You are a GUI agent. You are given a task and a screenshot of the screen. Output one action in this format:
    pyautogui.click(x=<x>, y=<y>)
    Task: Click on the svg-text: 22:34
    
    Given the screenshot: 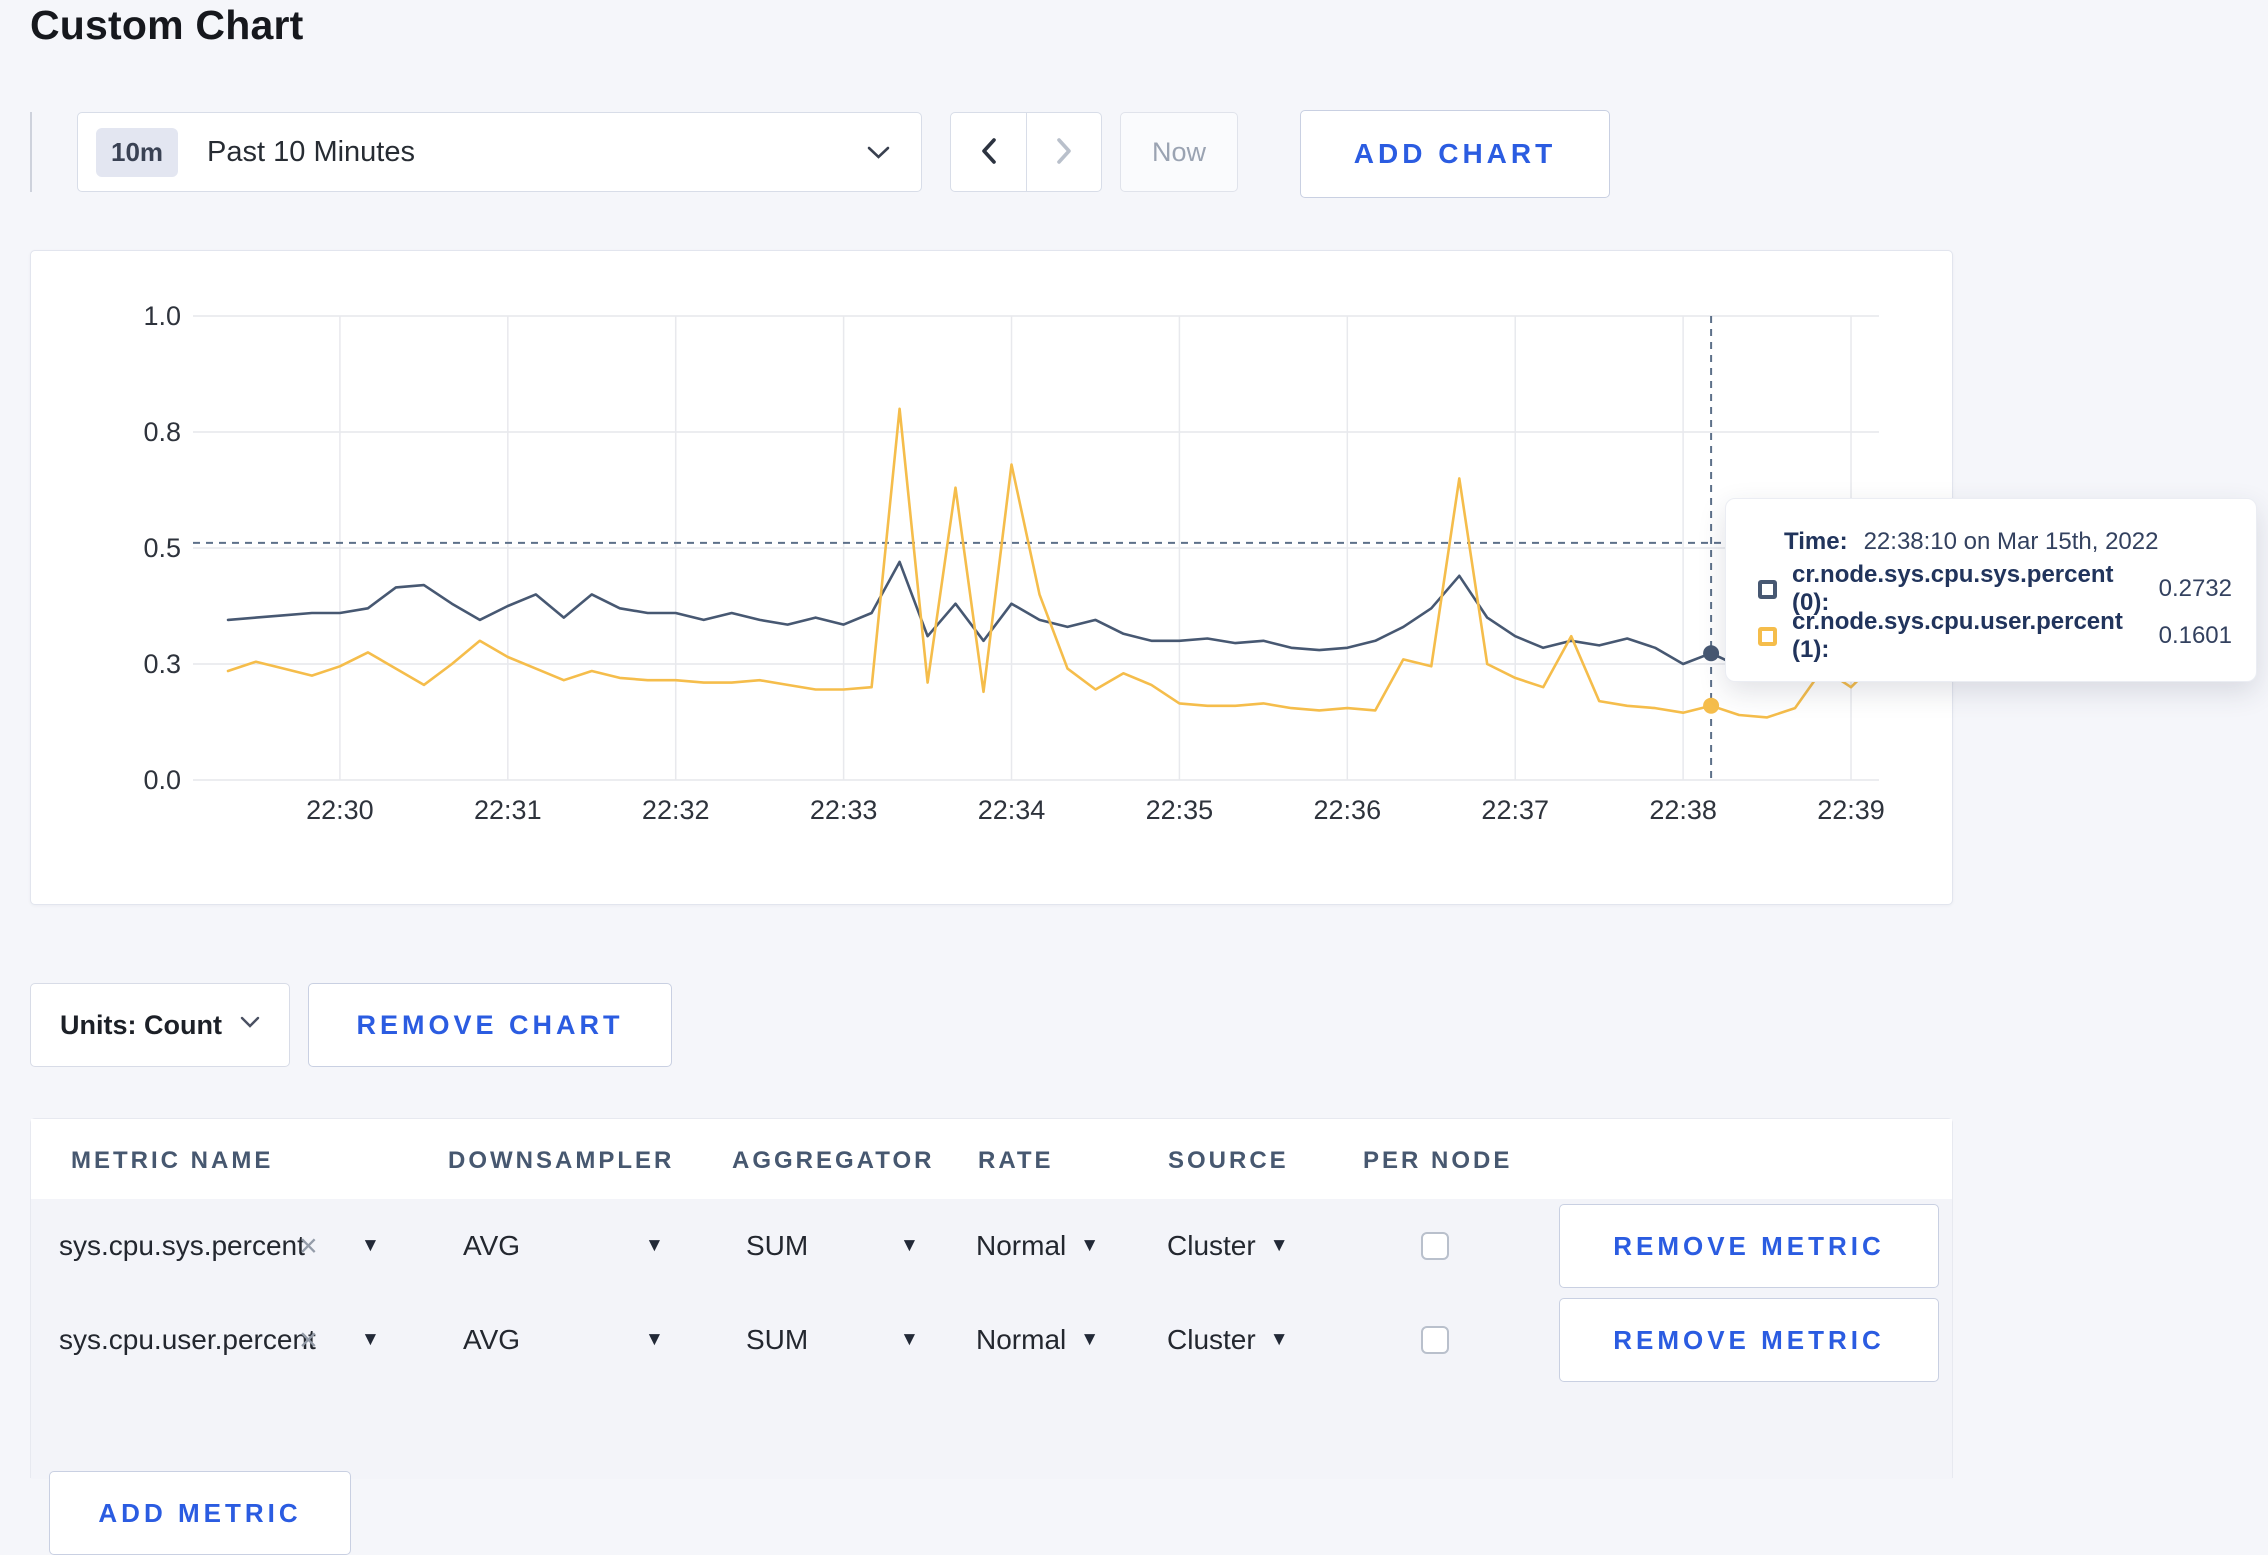 What is the action you would take?
    pyautogui.click(x=1012, y=810)
    